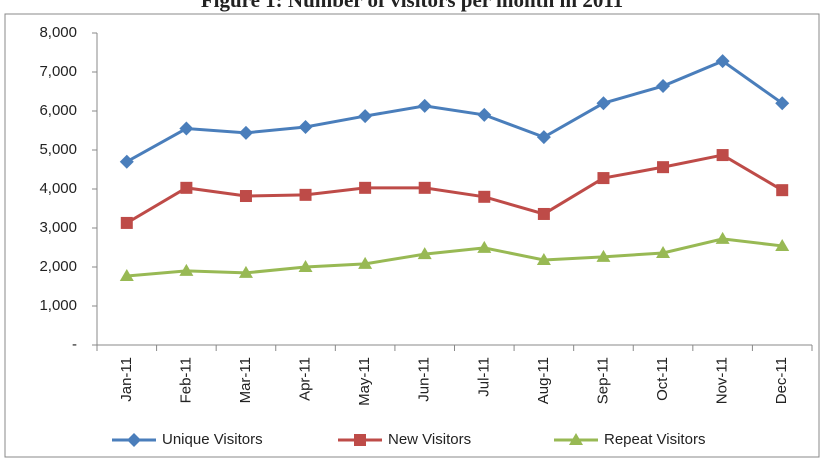 This screenshot has height=459, width=825. I want to click on y-tick-label: 6,000, so click(58, 110).